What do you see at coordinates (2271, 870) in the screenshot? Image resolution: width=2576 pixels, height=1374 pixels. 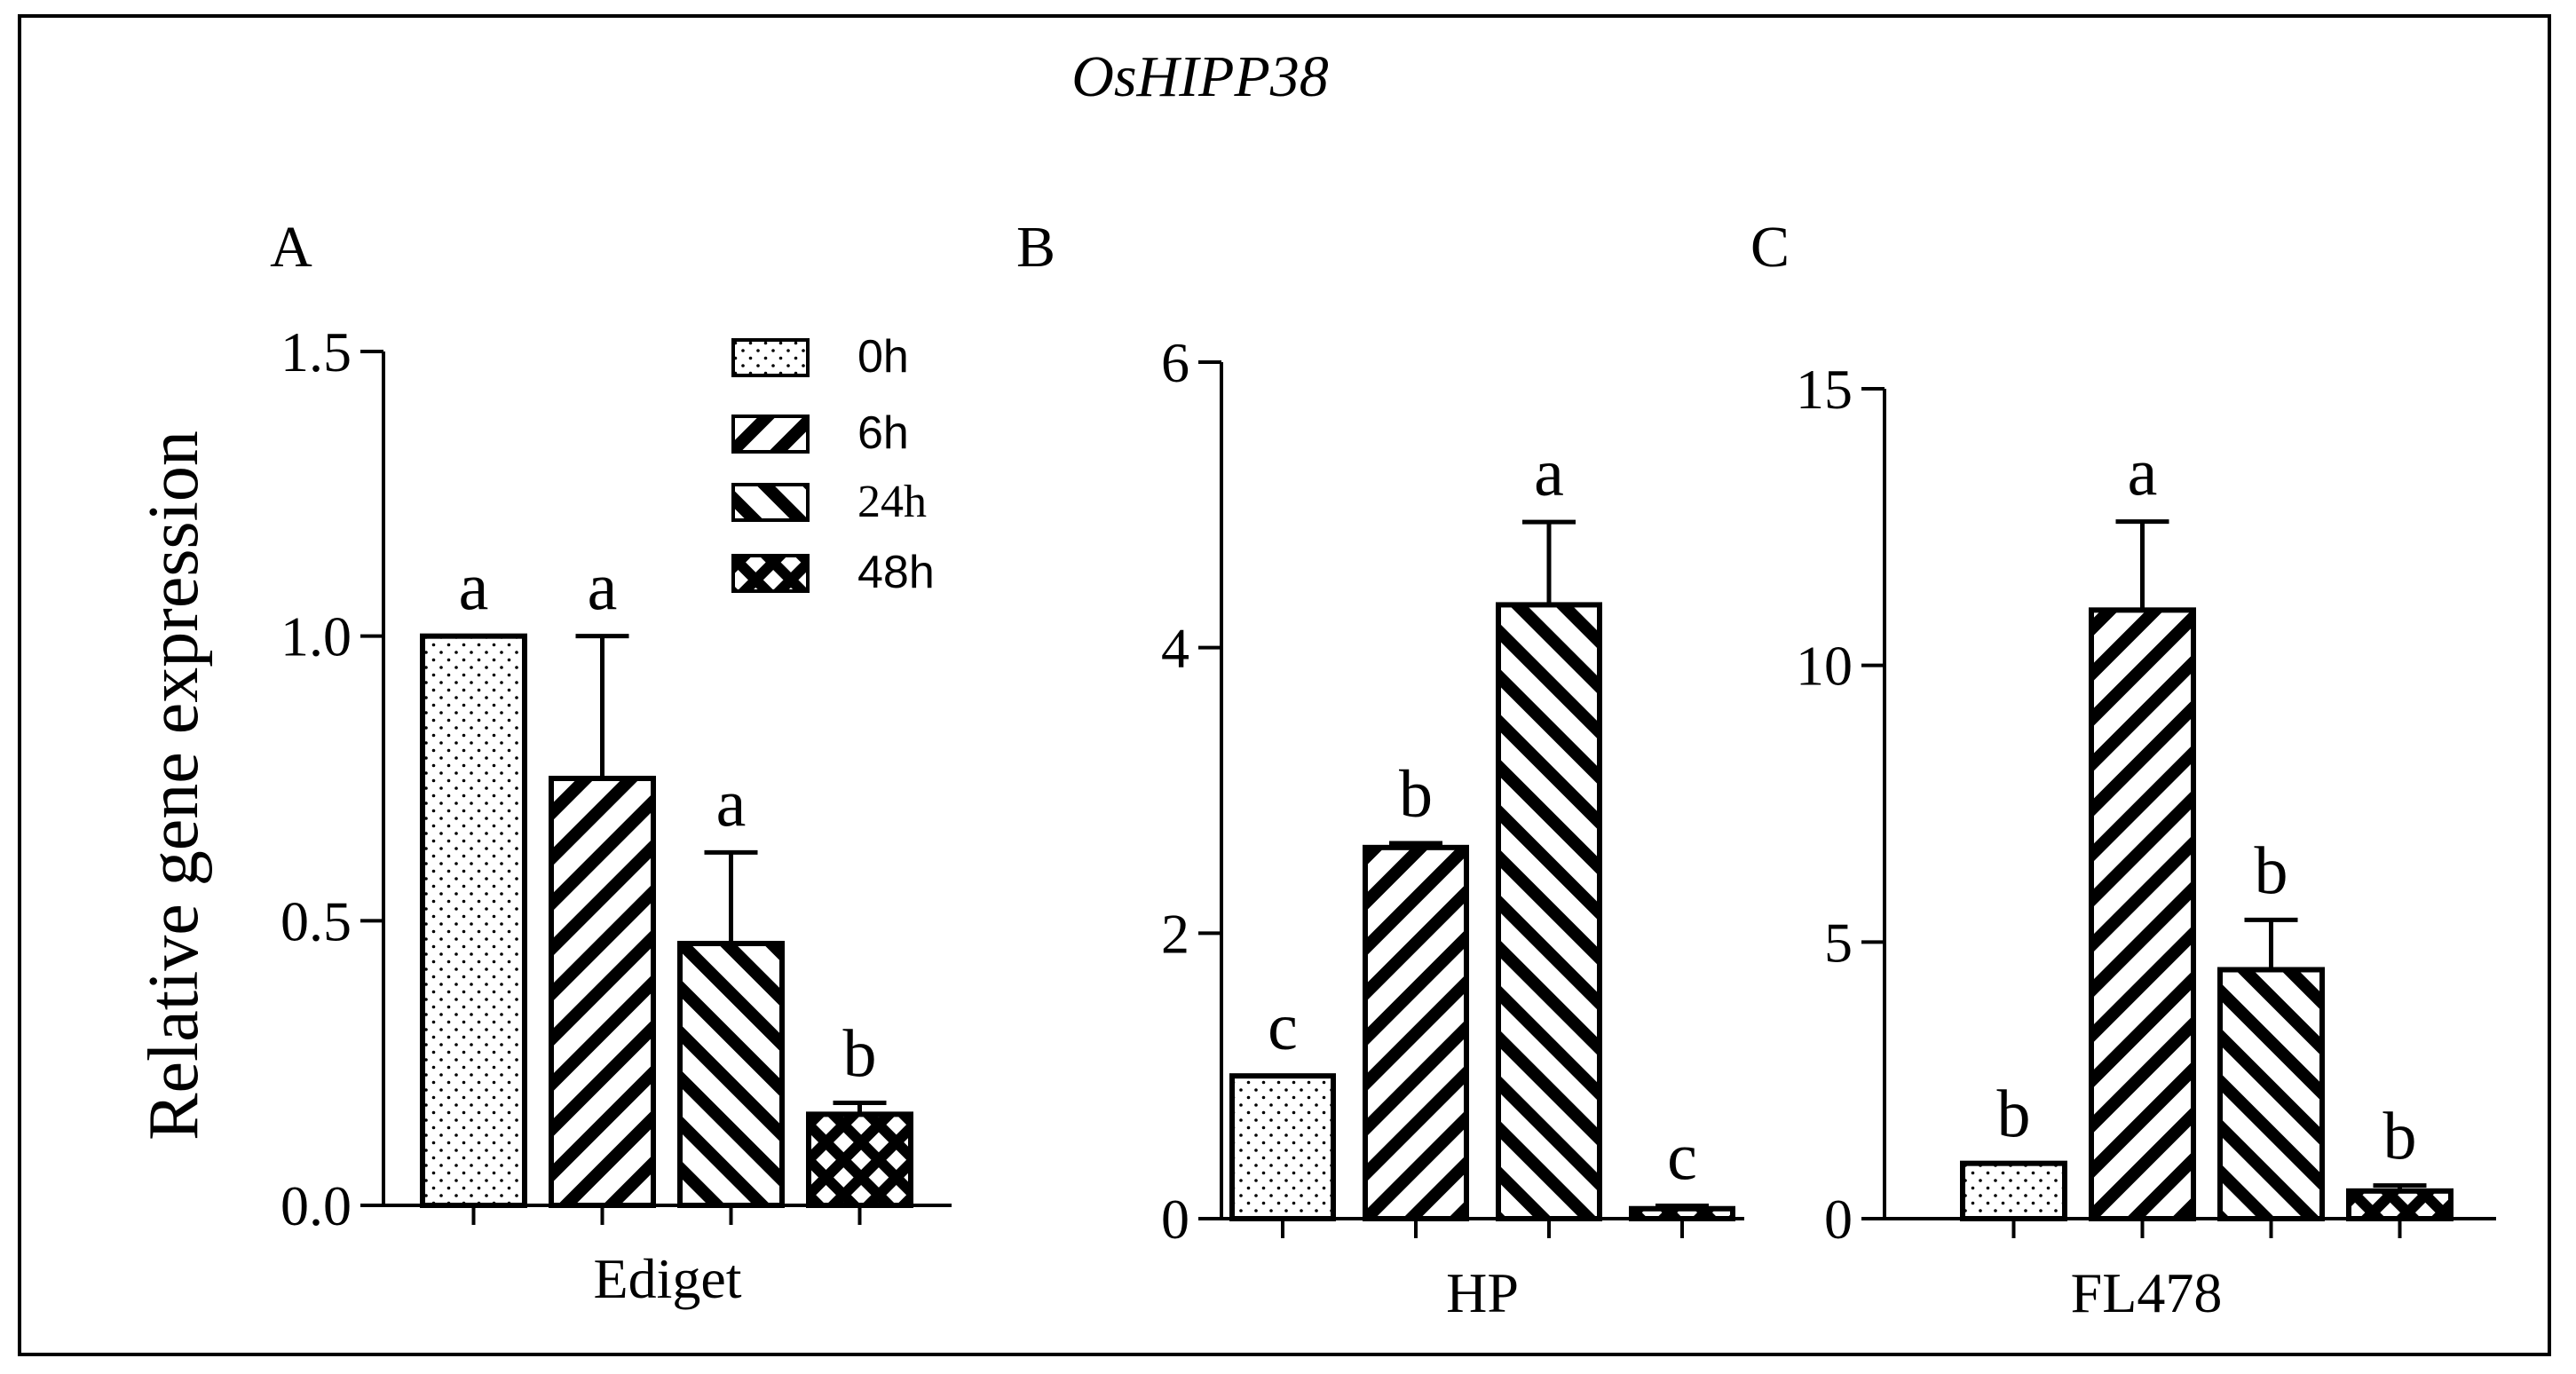 I see `significance-letter-c-24h: b` at bounding box center [2271, 870].